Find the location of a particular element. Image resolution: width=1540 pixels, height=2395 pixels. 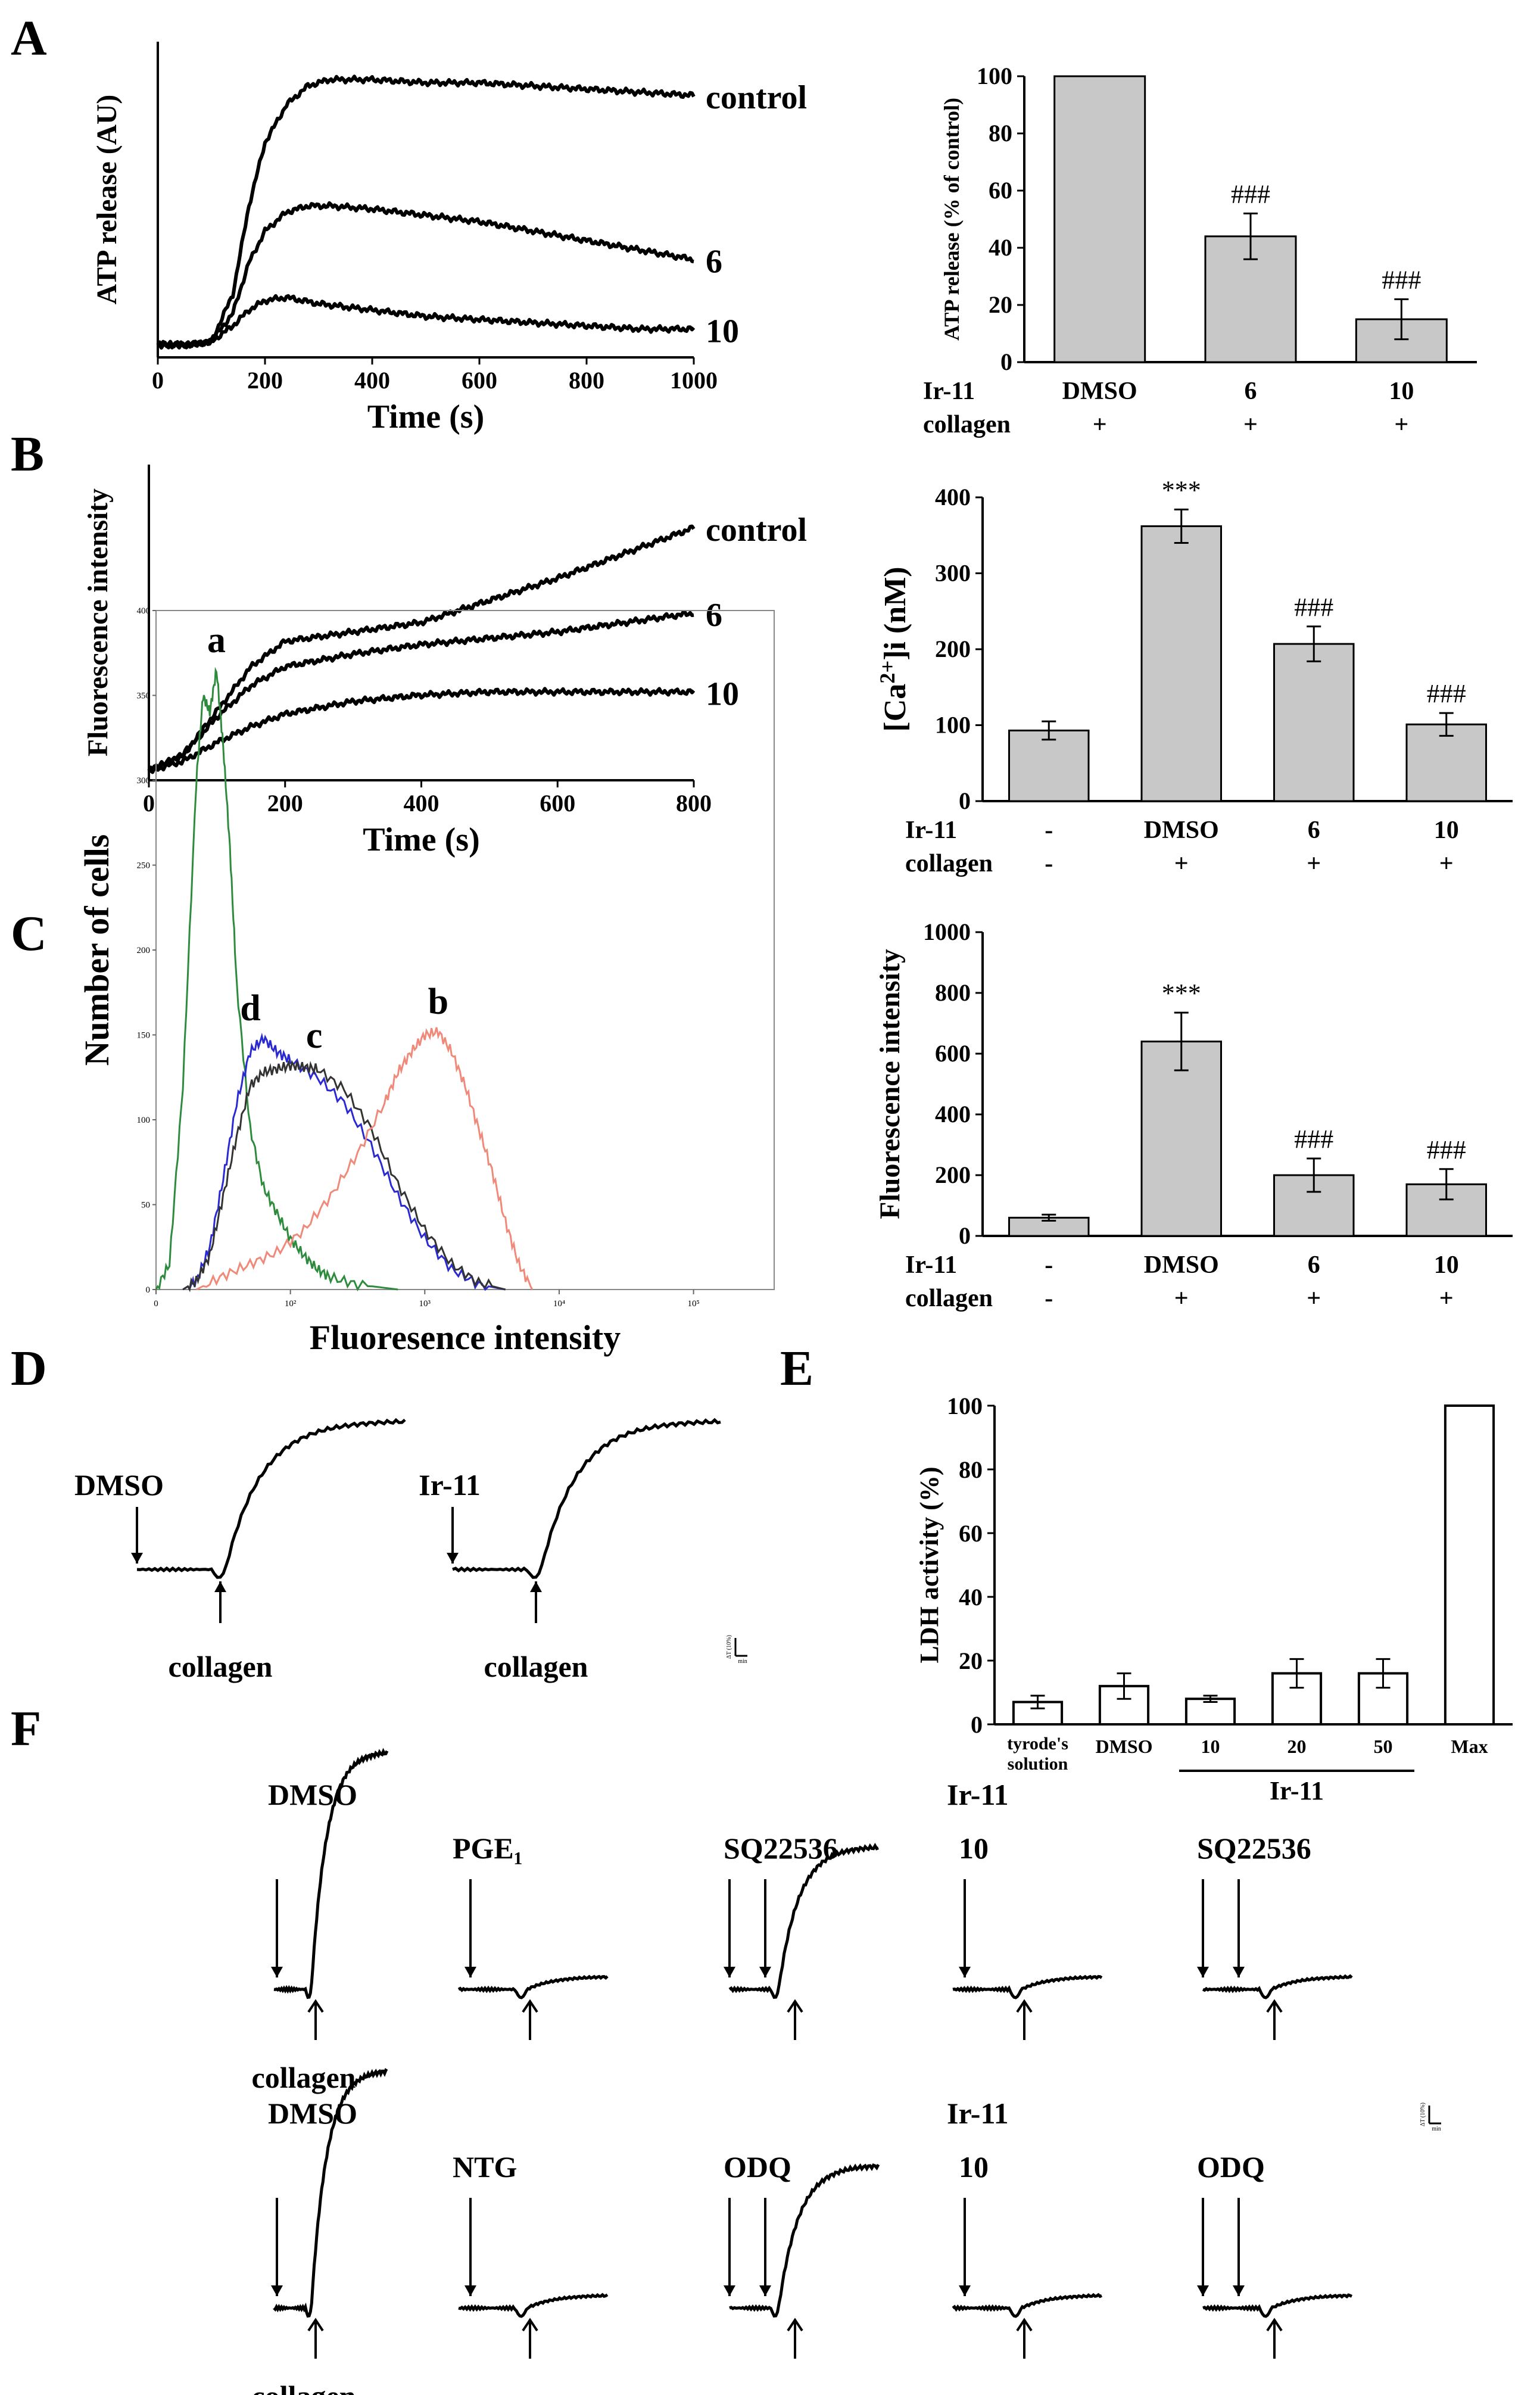

drug-label: ODQ is located at coordinates (757, 2167).